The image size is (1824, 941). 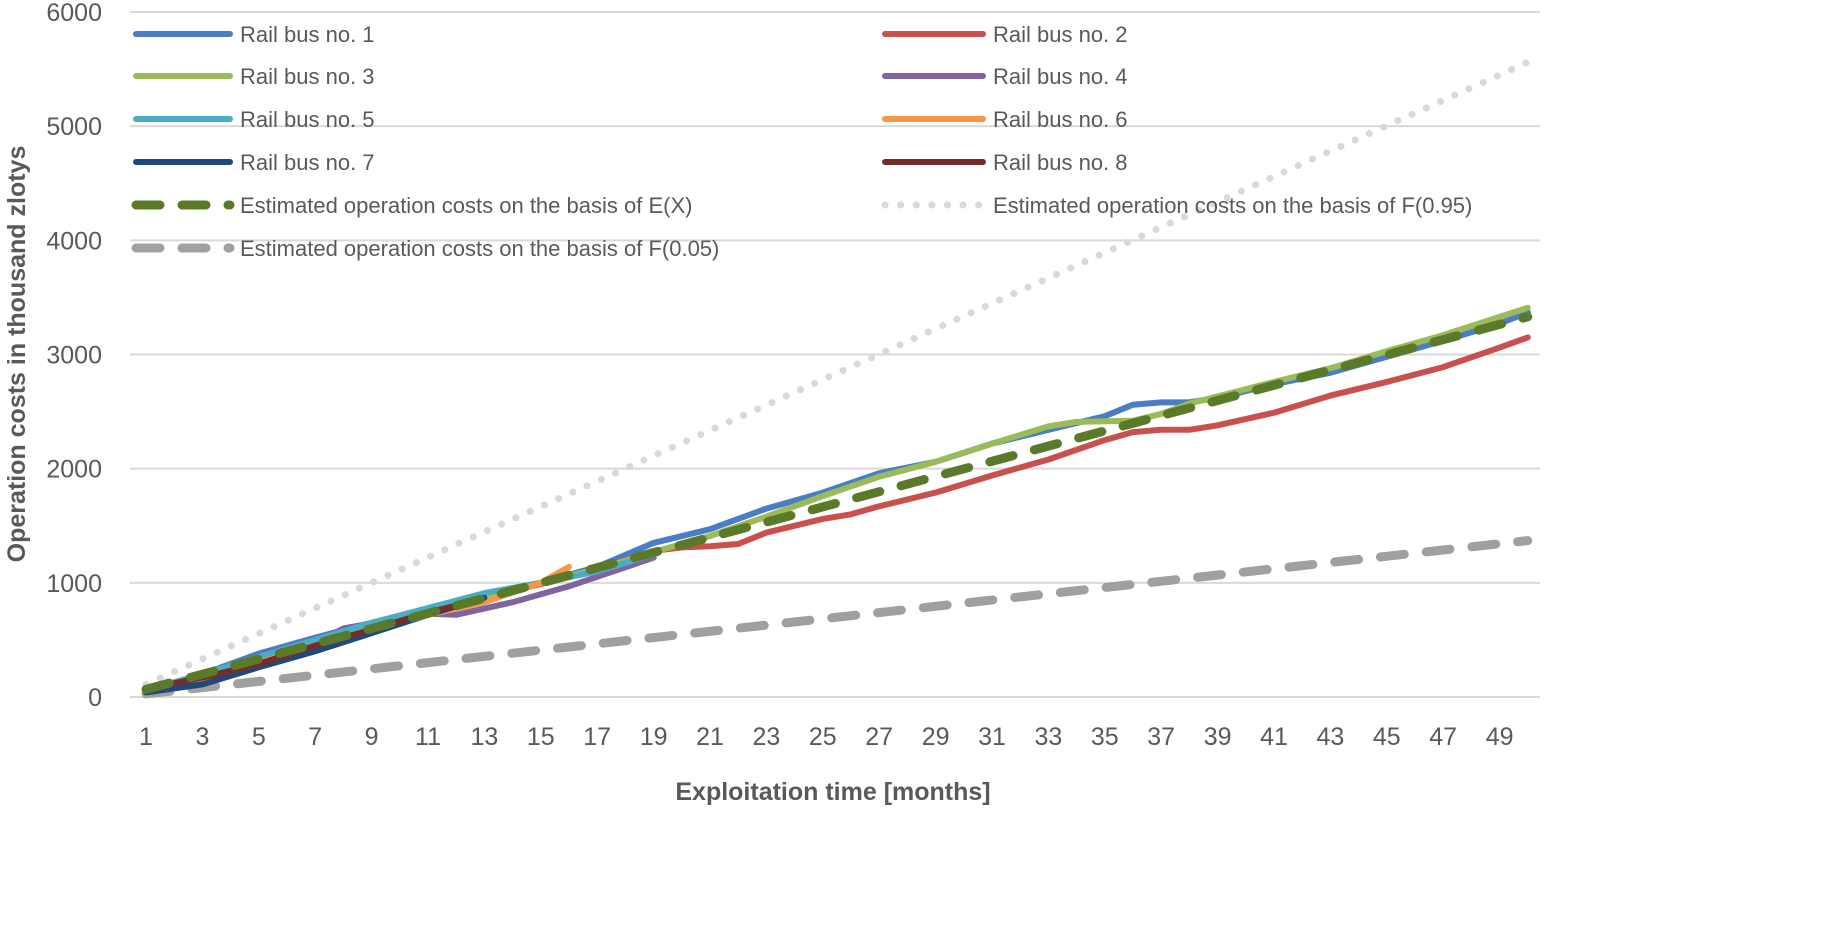 What do you see at coordinates (1443, 737) in the screenshot?
I see `x-tick-label: 47` at bounding box center [1443, 737].